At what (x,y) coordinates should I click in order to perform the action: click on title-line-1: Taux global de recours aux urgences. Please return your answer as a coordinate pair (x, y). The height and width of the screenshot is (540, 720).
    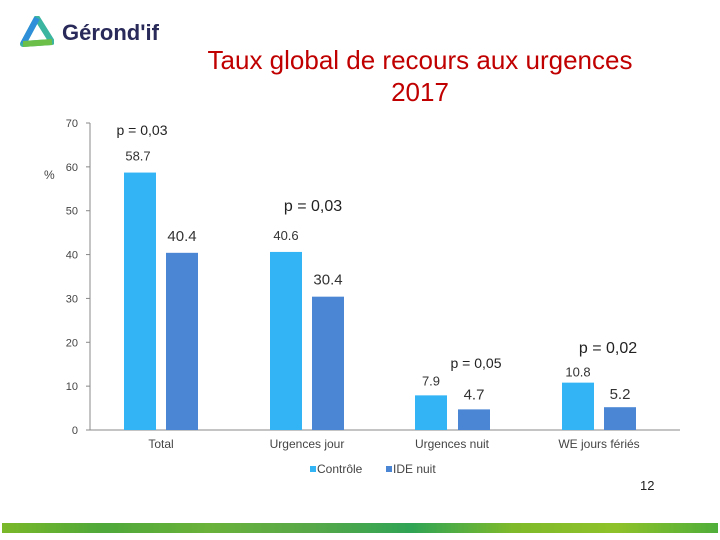
    Looking at the image, I should click on (420, 60).